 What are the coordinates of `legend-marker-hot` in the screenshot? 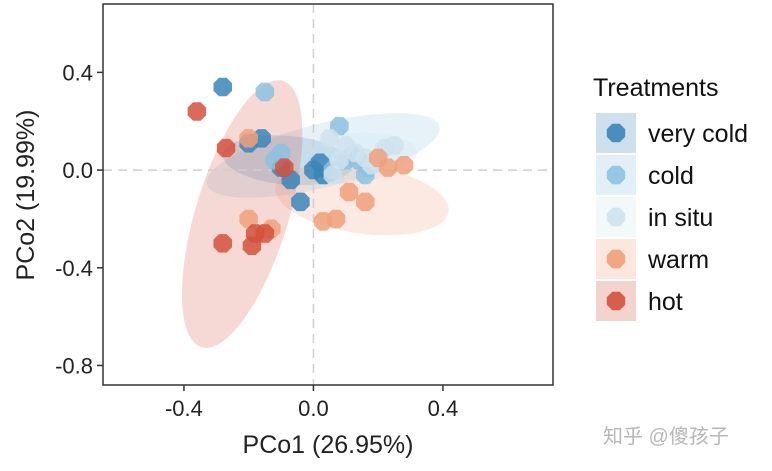 It's located at (616, 301).